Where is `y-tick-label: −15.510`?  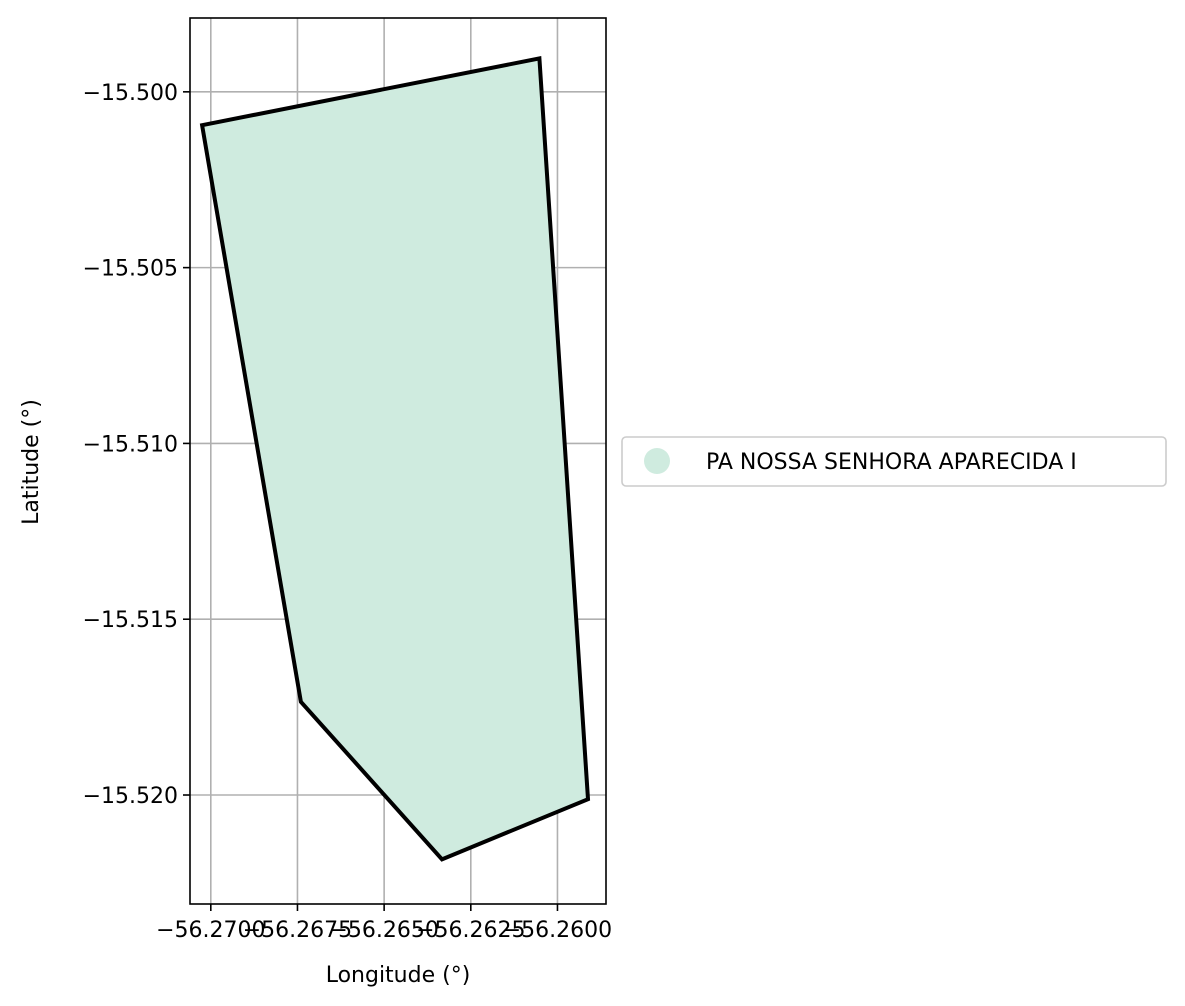 y-tick-label: −15.510 is located at coordinates (130, 444).